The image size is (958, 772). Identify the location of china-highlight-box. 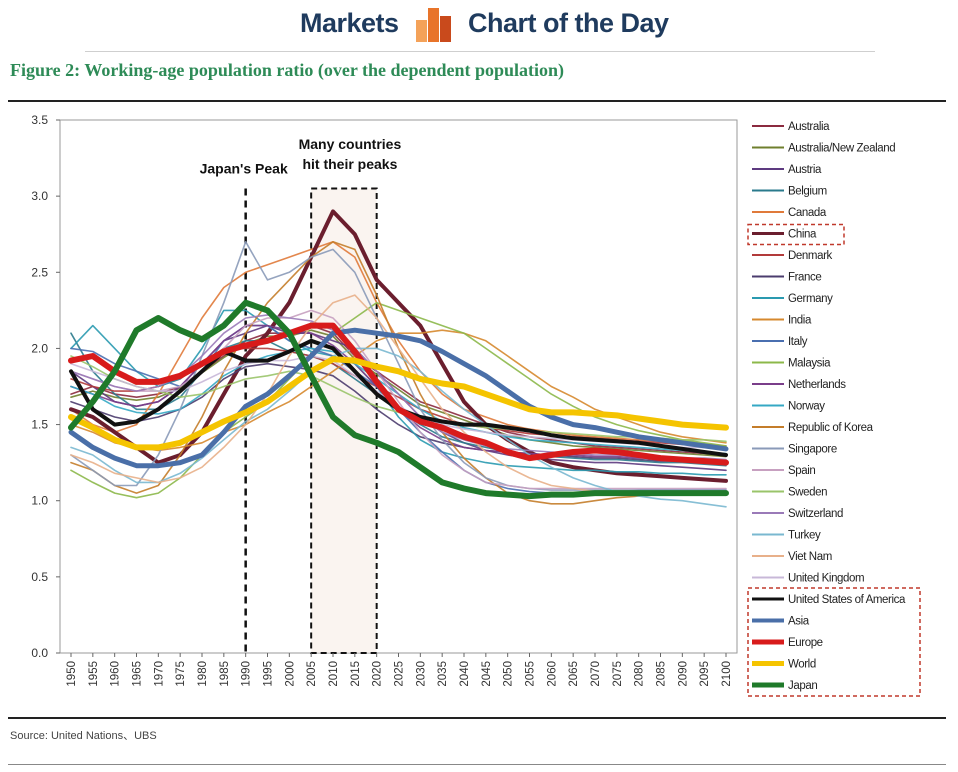
(796, 234).